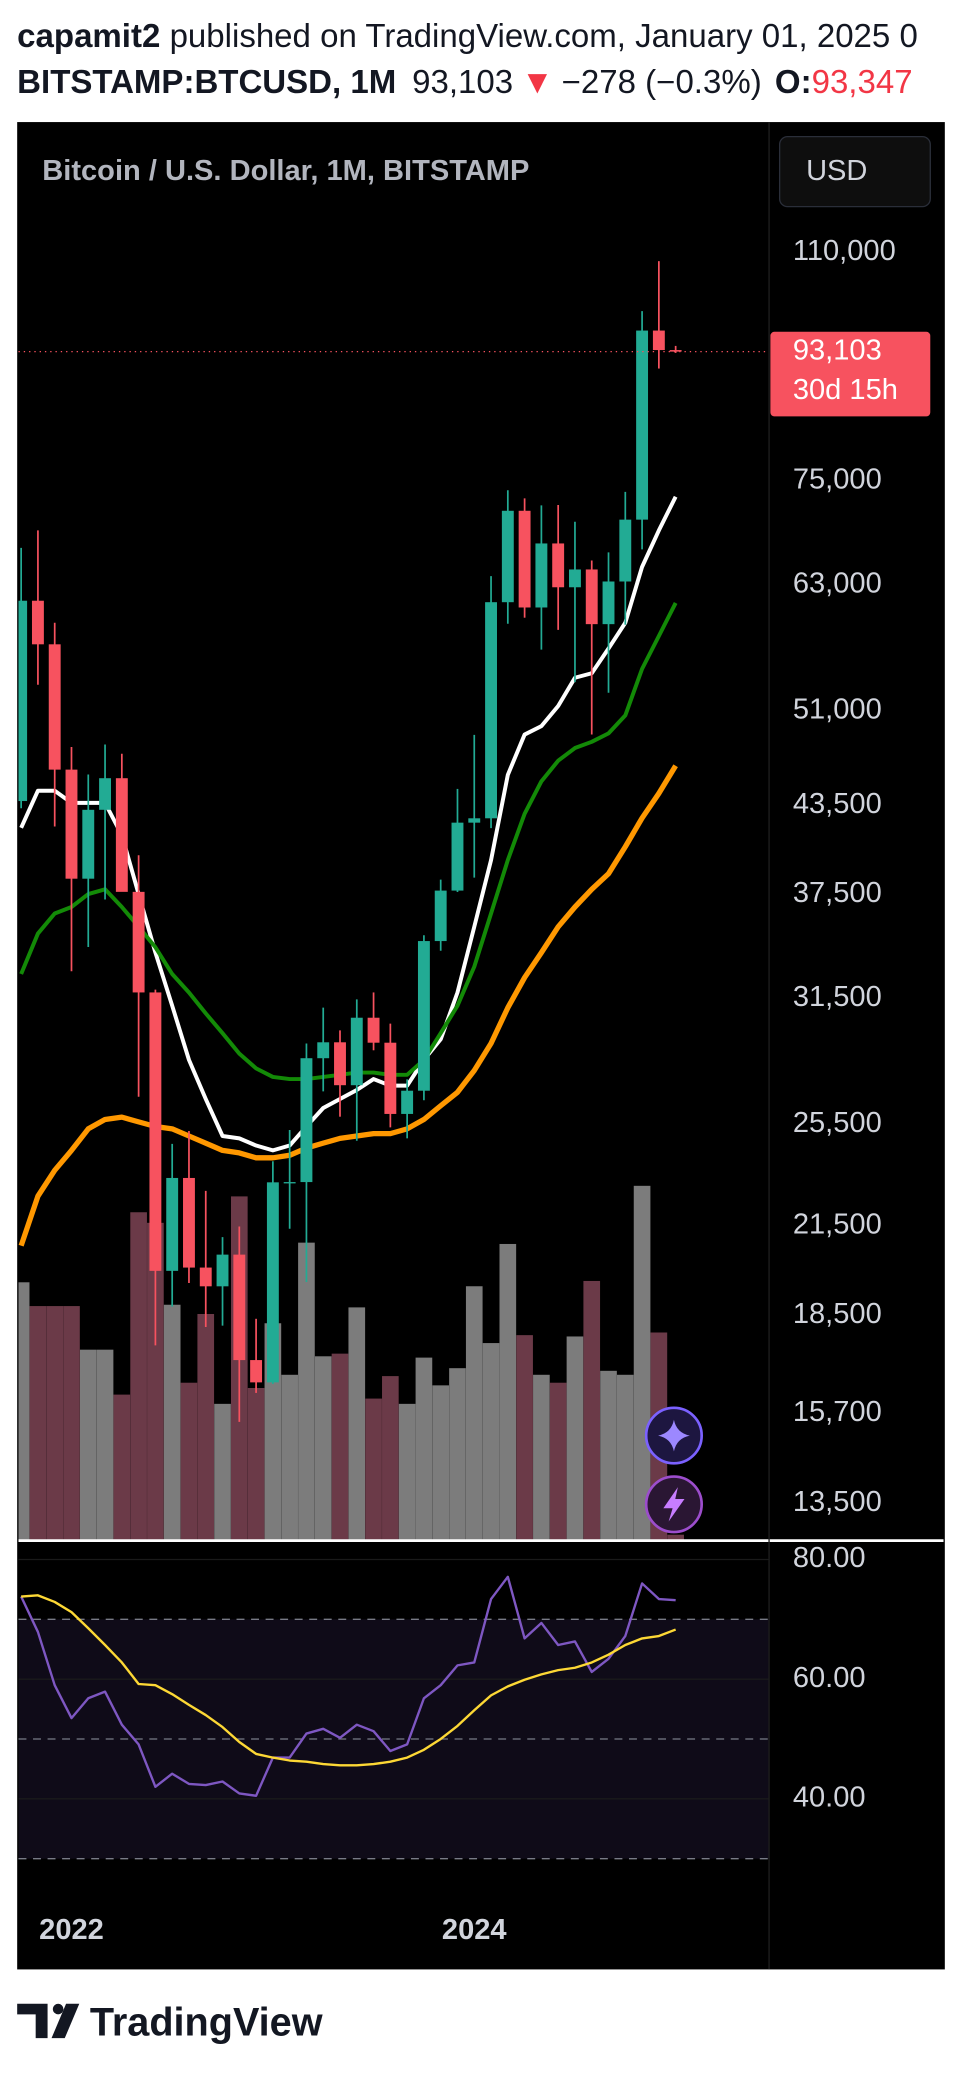 The image size is (962, 2073). I want to click on brand-logo: TradingView, so click(170, 2023).